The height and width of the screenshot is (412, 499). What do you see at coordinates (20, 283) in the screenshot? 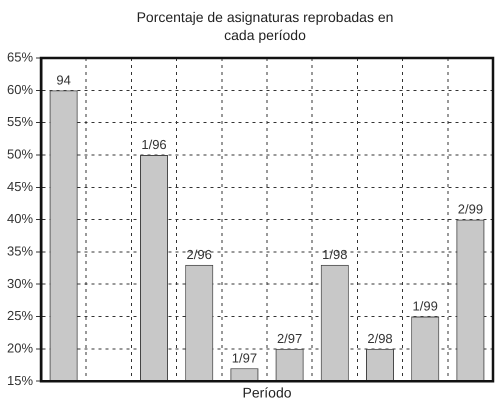
I see `y-tick-label: 30%` at bounding box center [20, 283].